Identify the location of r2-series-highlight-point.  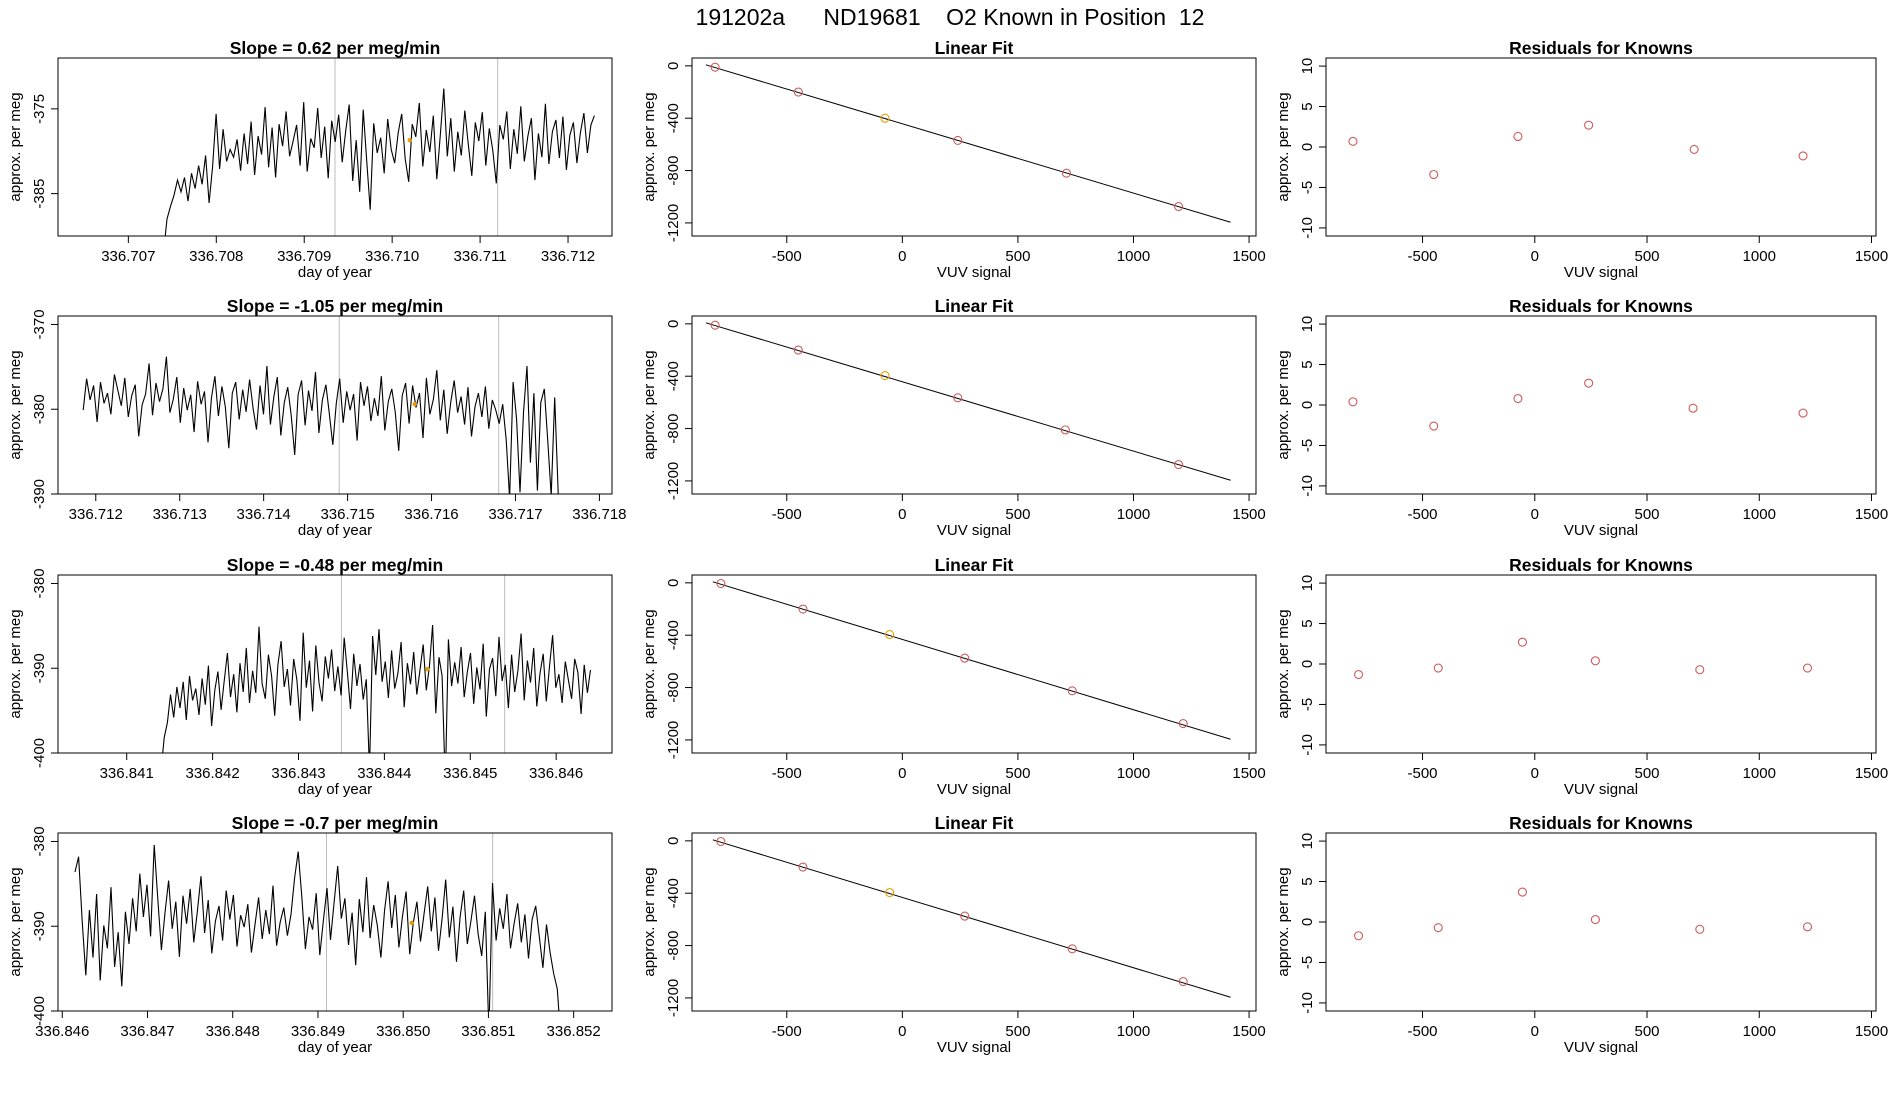
(414, 404).